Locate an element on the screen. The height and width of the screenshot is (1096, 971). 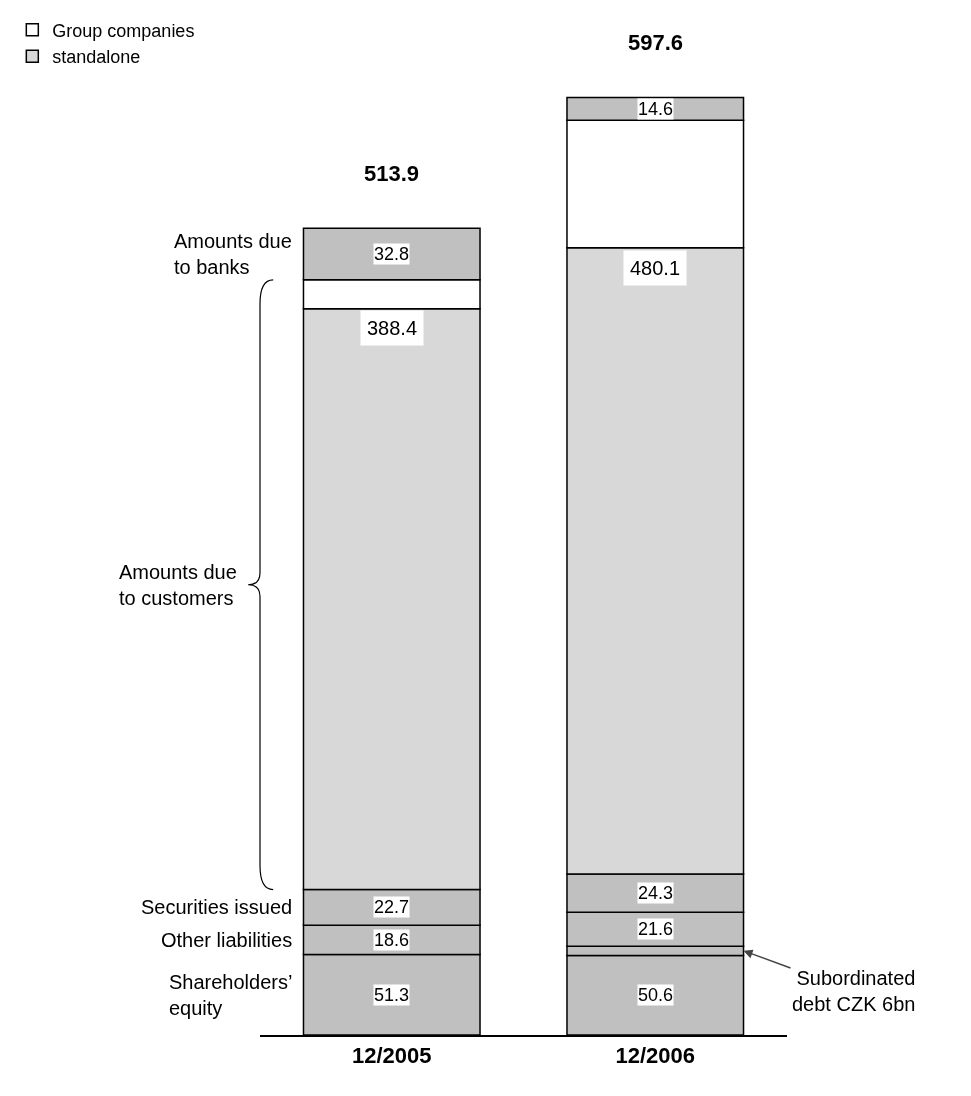
x-tick-label: 12/2006 is located at coordinates (655, 1055).